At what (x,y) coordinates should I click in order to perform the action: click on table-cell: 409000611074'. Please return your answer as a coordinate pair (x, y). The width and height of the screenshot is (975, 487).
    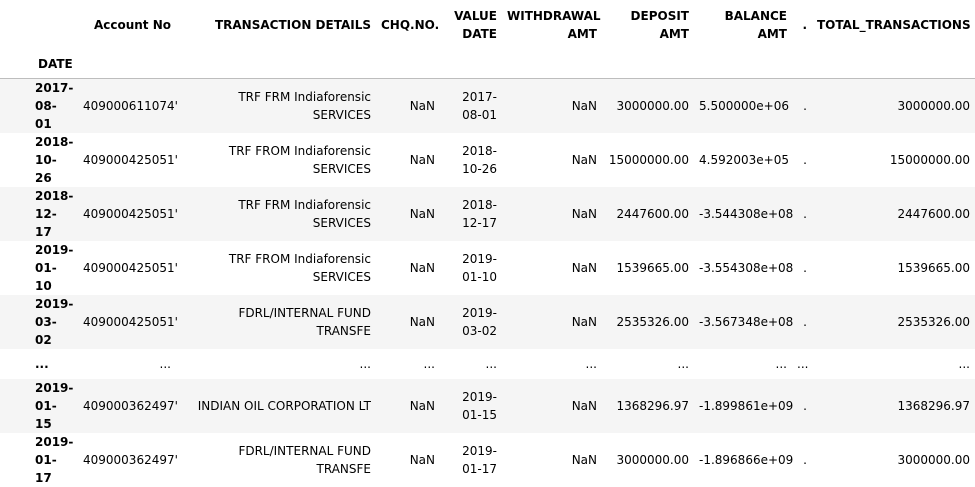
    Looking at the image, I should click on (130, 105).